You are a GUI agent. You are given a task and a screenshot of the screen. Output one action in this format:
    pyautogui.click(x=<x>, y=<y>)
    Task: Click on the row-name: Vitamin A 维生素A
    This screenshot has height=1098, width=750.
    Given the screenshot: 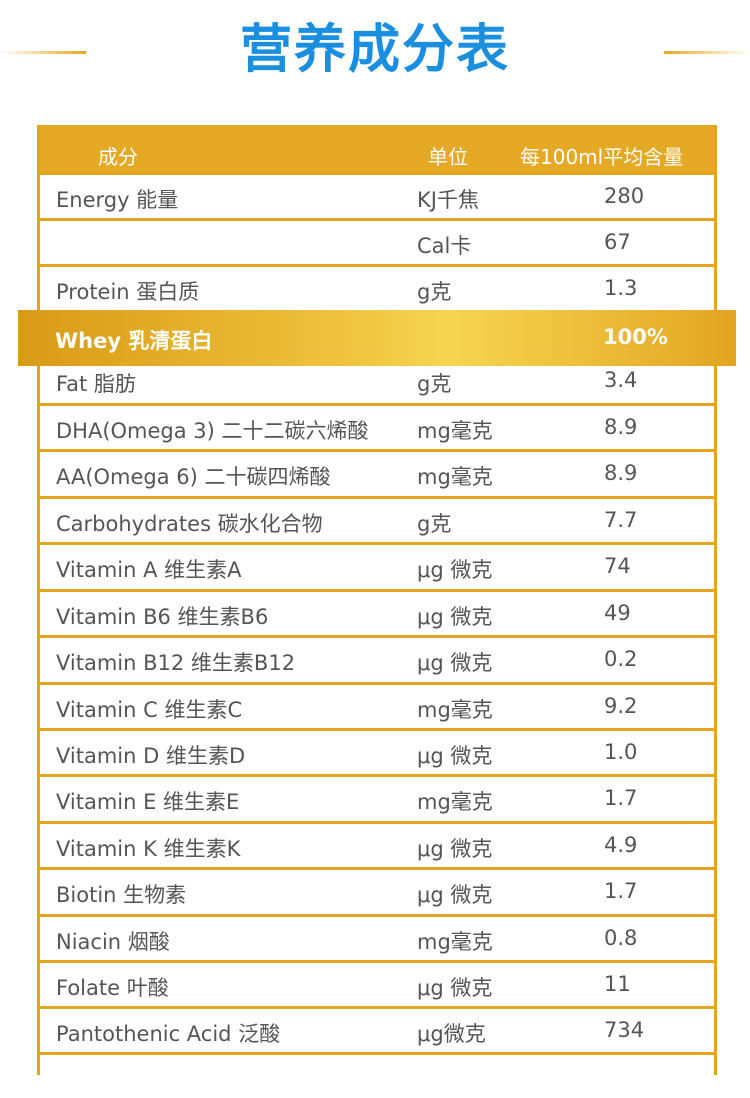 What is the action you would take?
    pyautogui.click(x=149, y=570)
    